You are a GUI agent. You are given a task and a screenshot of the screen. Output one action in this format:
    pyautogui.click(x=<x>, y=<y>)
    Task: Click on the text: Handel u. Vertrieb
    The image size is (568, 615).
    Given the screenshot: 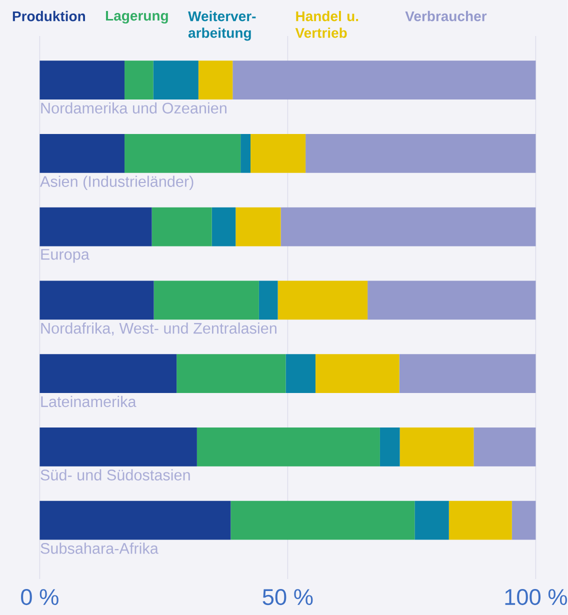 What is the action you would take?
    pyautogui.click(x=326, y=24)
    